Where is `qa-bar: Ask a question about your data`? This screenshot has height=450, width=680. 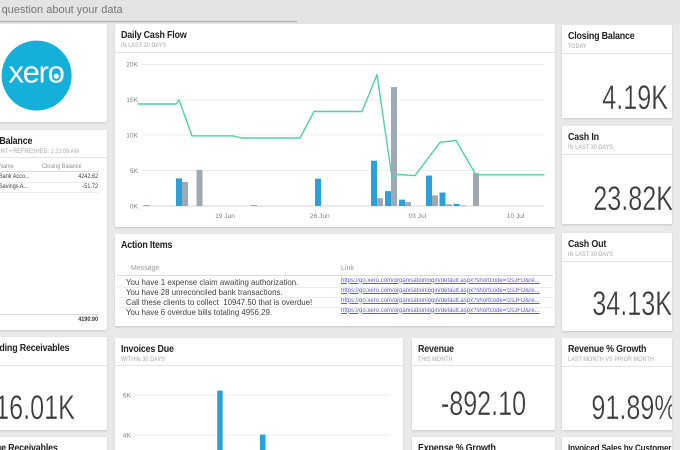 qa-bar: Ask a question about your data is located at coordinates (340, 12).